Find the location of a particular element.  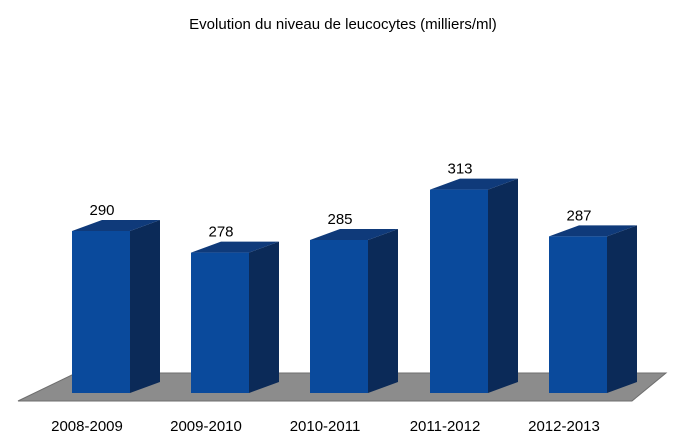

bar-2010-2011 is located at coordinates (354, 311).